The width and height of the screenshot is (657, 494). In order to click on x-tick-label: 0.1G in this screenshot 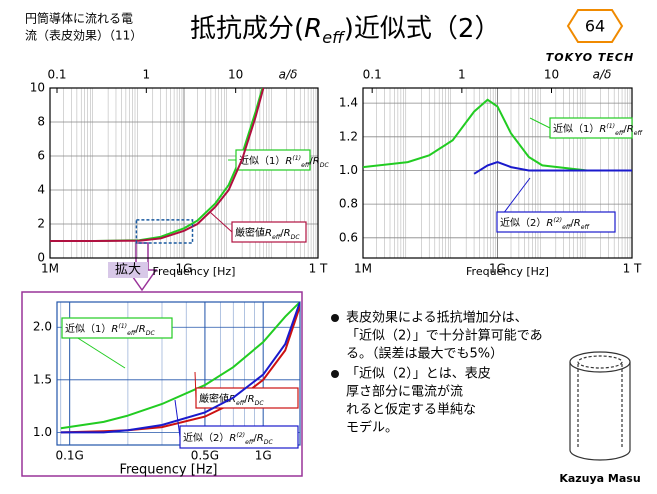, I will do `click(69, 456)`.